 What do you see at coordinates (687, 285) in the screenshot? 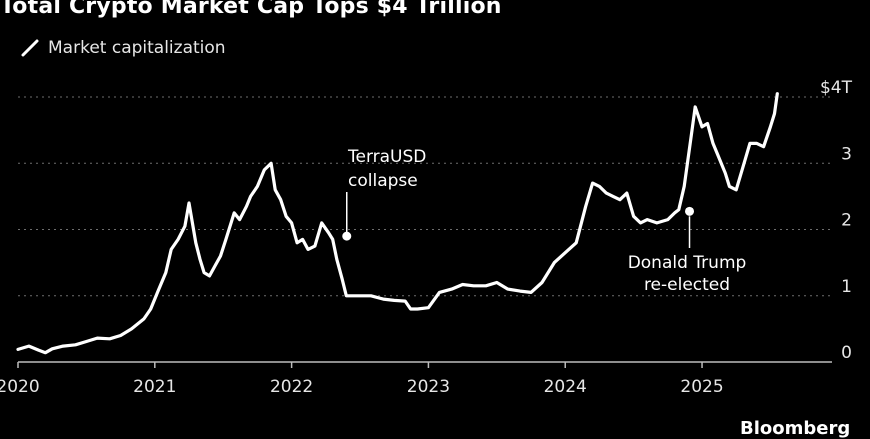
I see `trump-annotation-label: re-elected` at bounding box center [687, 285].